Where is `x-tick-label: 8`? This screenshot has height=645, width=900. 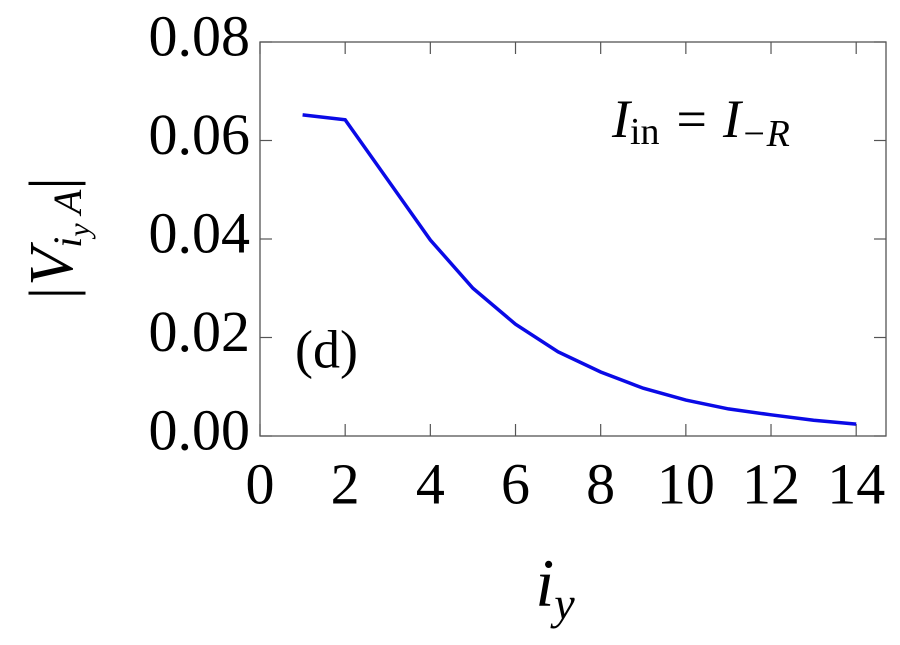
x-tick-label: 8 is located at coordinates (600, 483).